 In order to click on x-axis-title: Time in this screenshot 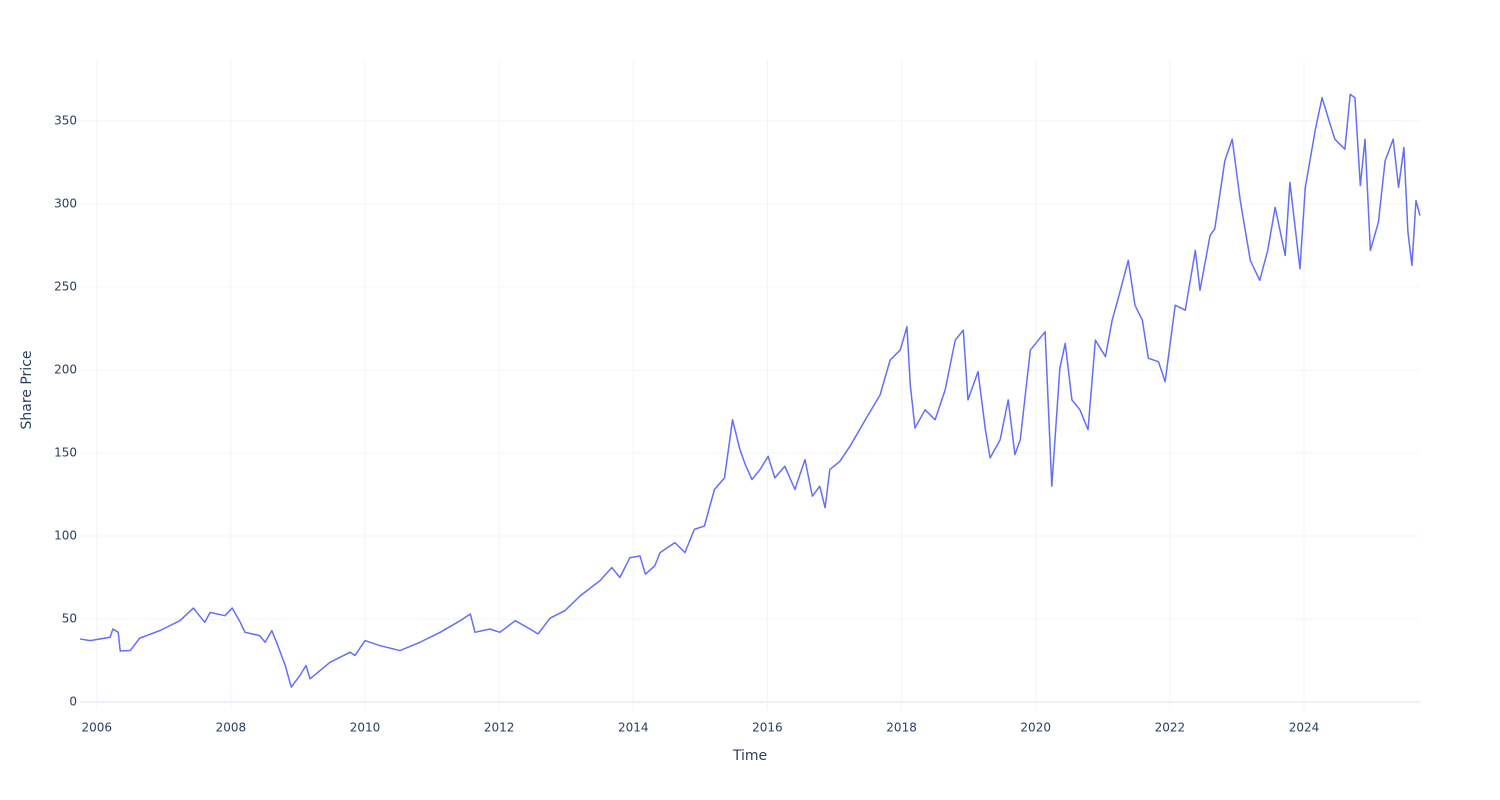, I will do `click(749, 756)`.